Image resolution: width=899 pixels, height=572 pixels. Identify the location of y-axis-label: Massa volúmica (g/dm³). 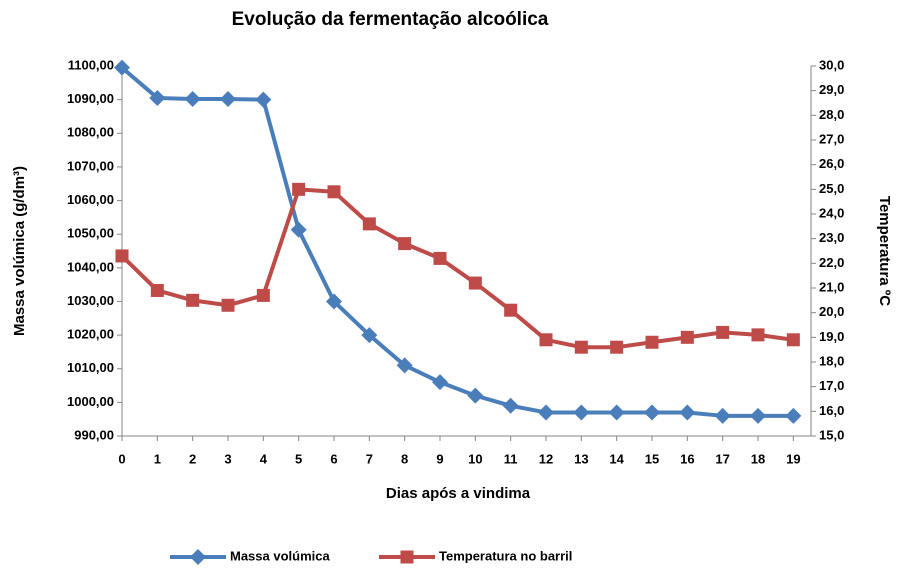
(19, 251).